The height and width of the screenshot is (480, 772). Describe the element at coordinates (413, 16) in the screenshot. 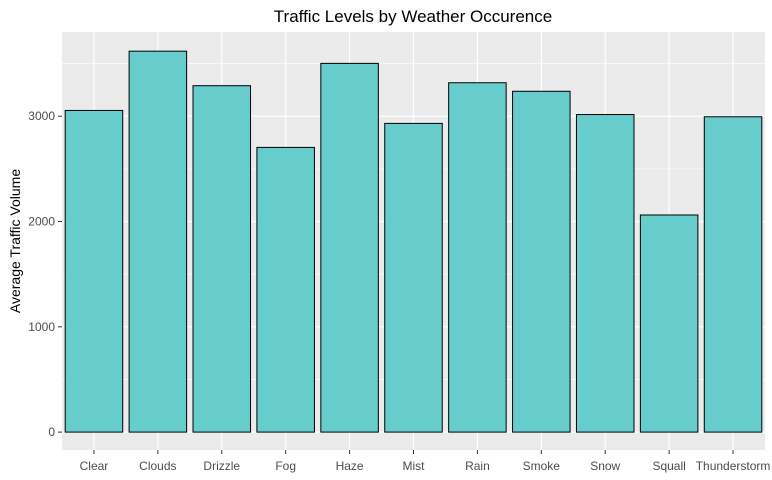

I see `chart-title: Traffic Levels by Weather Occurence` at that location.